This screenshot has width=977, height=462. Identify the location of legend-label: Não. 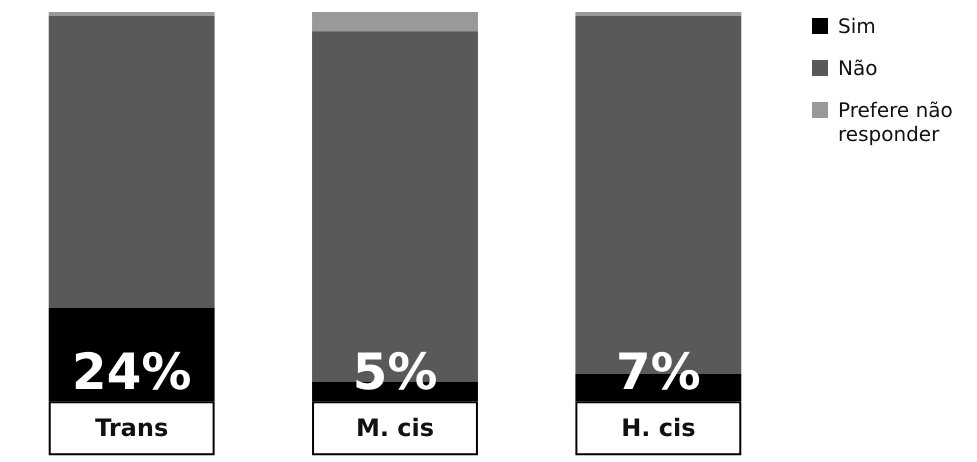
(858, 68).